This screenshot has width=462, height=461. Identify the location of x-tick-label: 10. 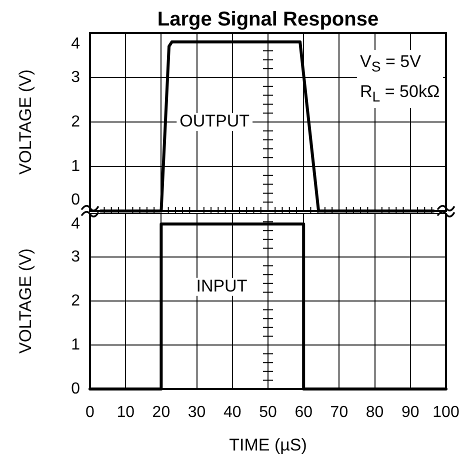
(125, 413).